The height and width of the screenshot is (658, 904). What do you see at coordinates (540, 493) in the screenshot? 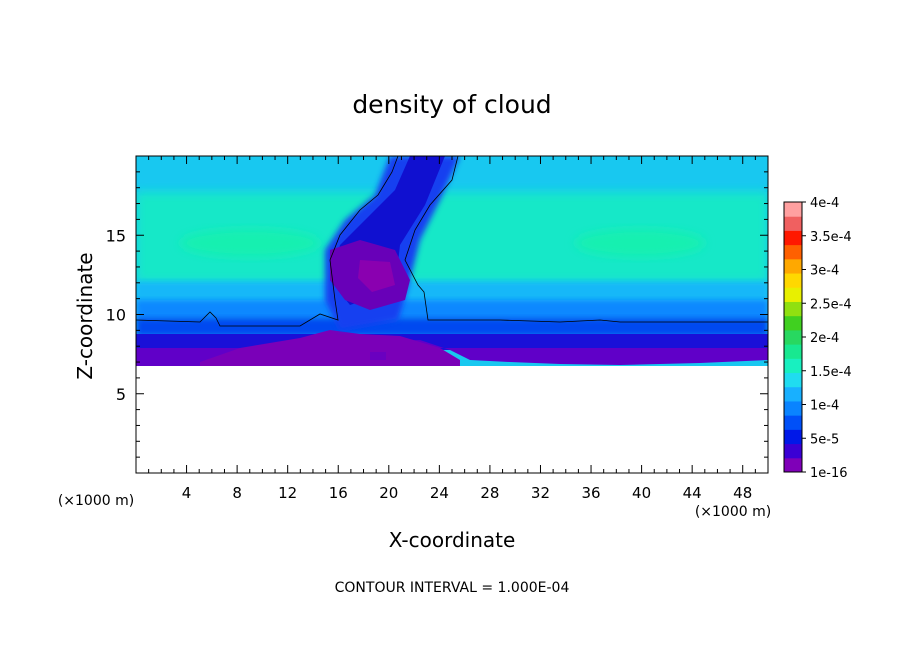
I see `x-tick-label: 32` at bounding box center [540, 493].